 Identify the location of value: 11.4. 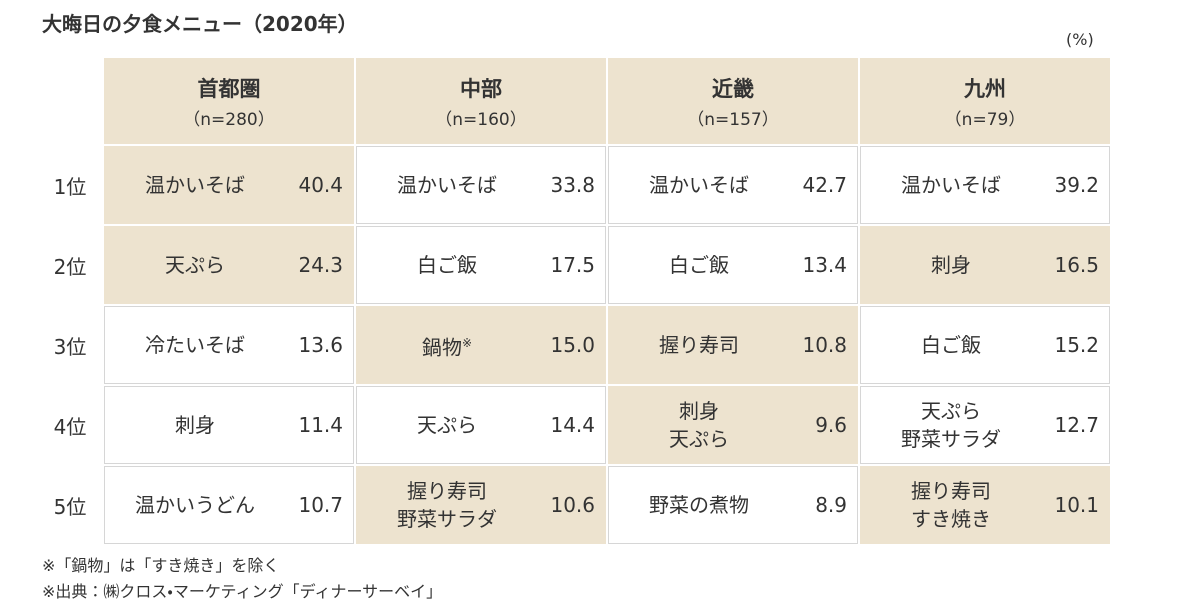
(320, 425).